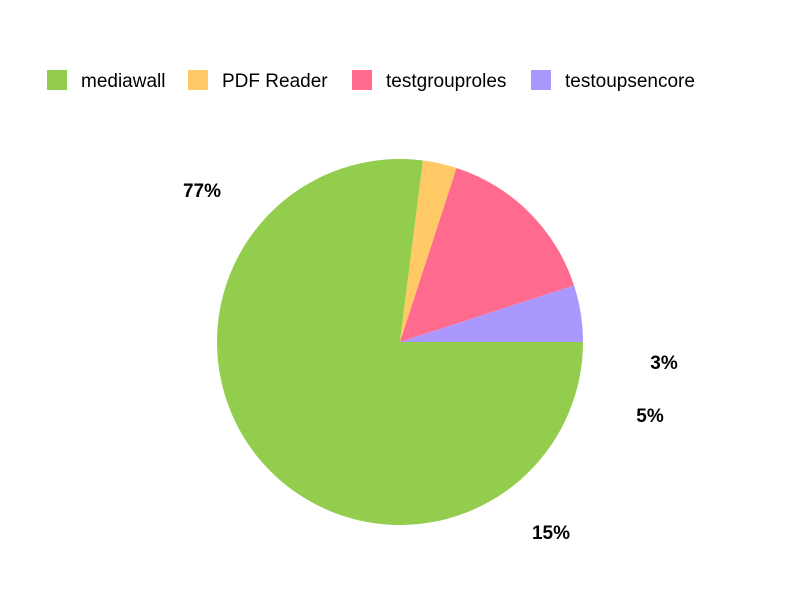 The height and width of the screenshot is (605, 800). I want to click on legend-item-testoupsencore: testoupsencore, so click(613, 81).